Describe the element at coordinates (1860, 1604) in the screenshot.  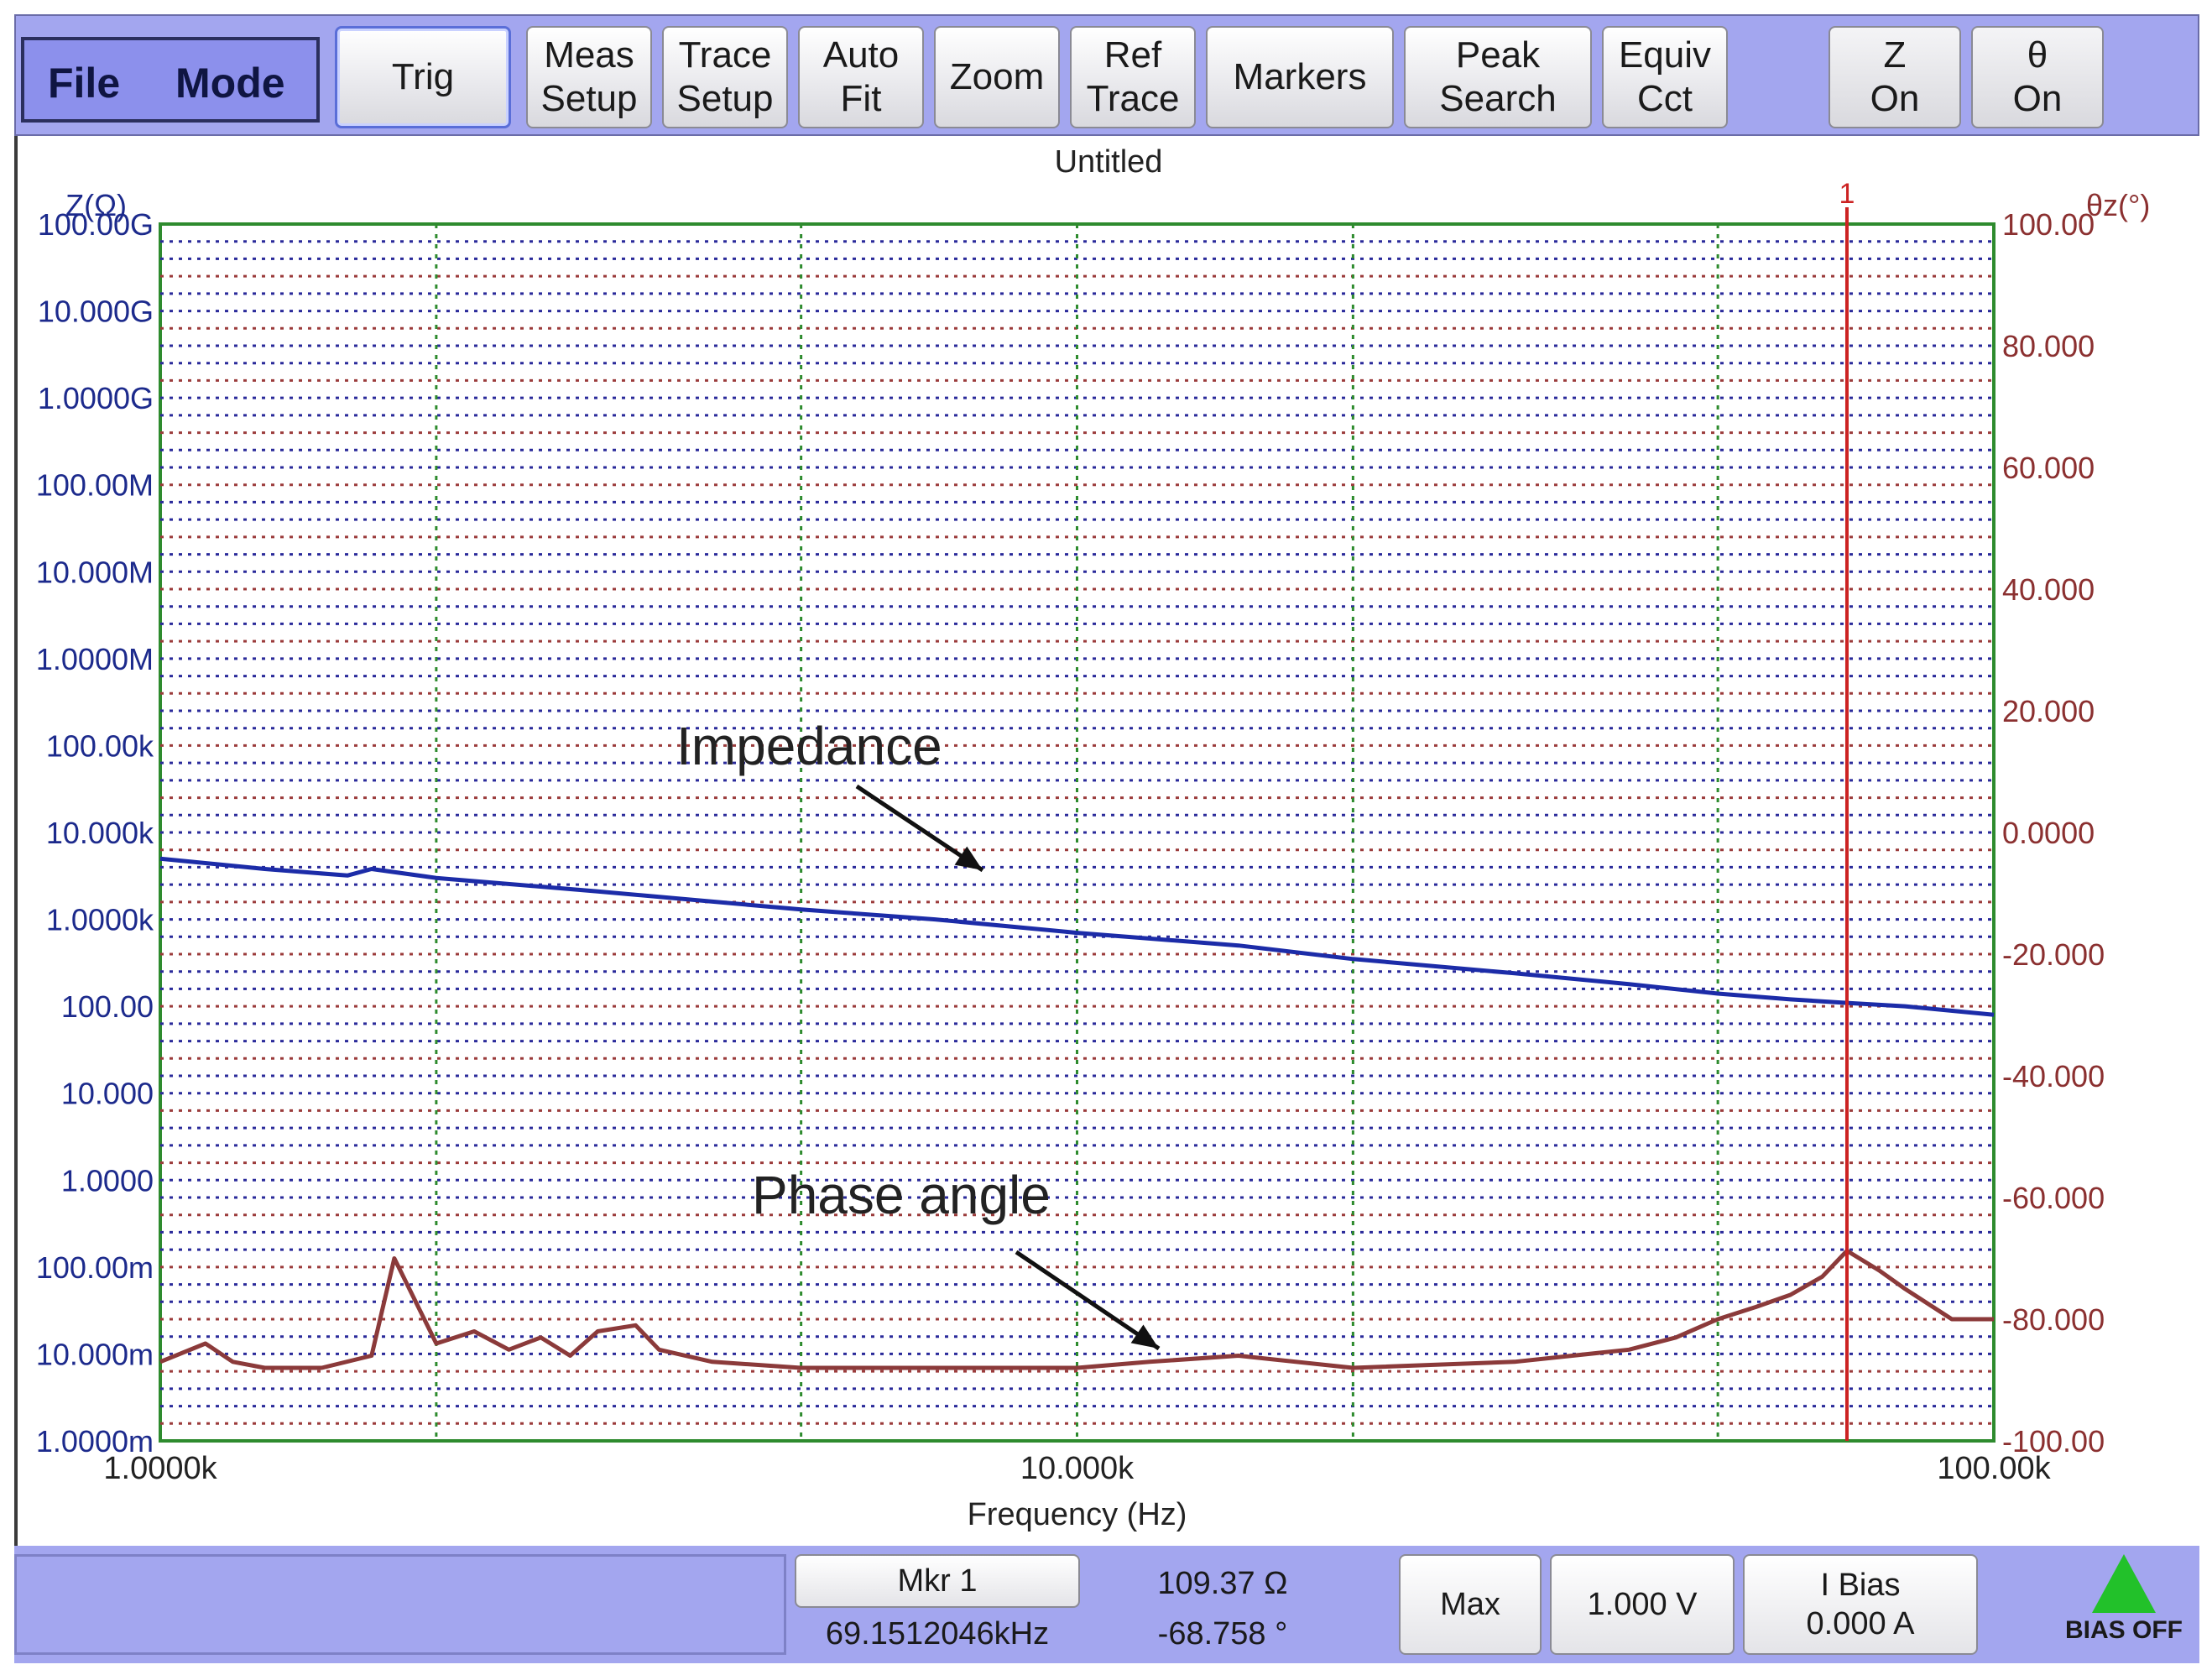
I see `i-bias-button: I Bias 0.000 A` at that location.